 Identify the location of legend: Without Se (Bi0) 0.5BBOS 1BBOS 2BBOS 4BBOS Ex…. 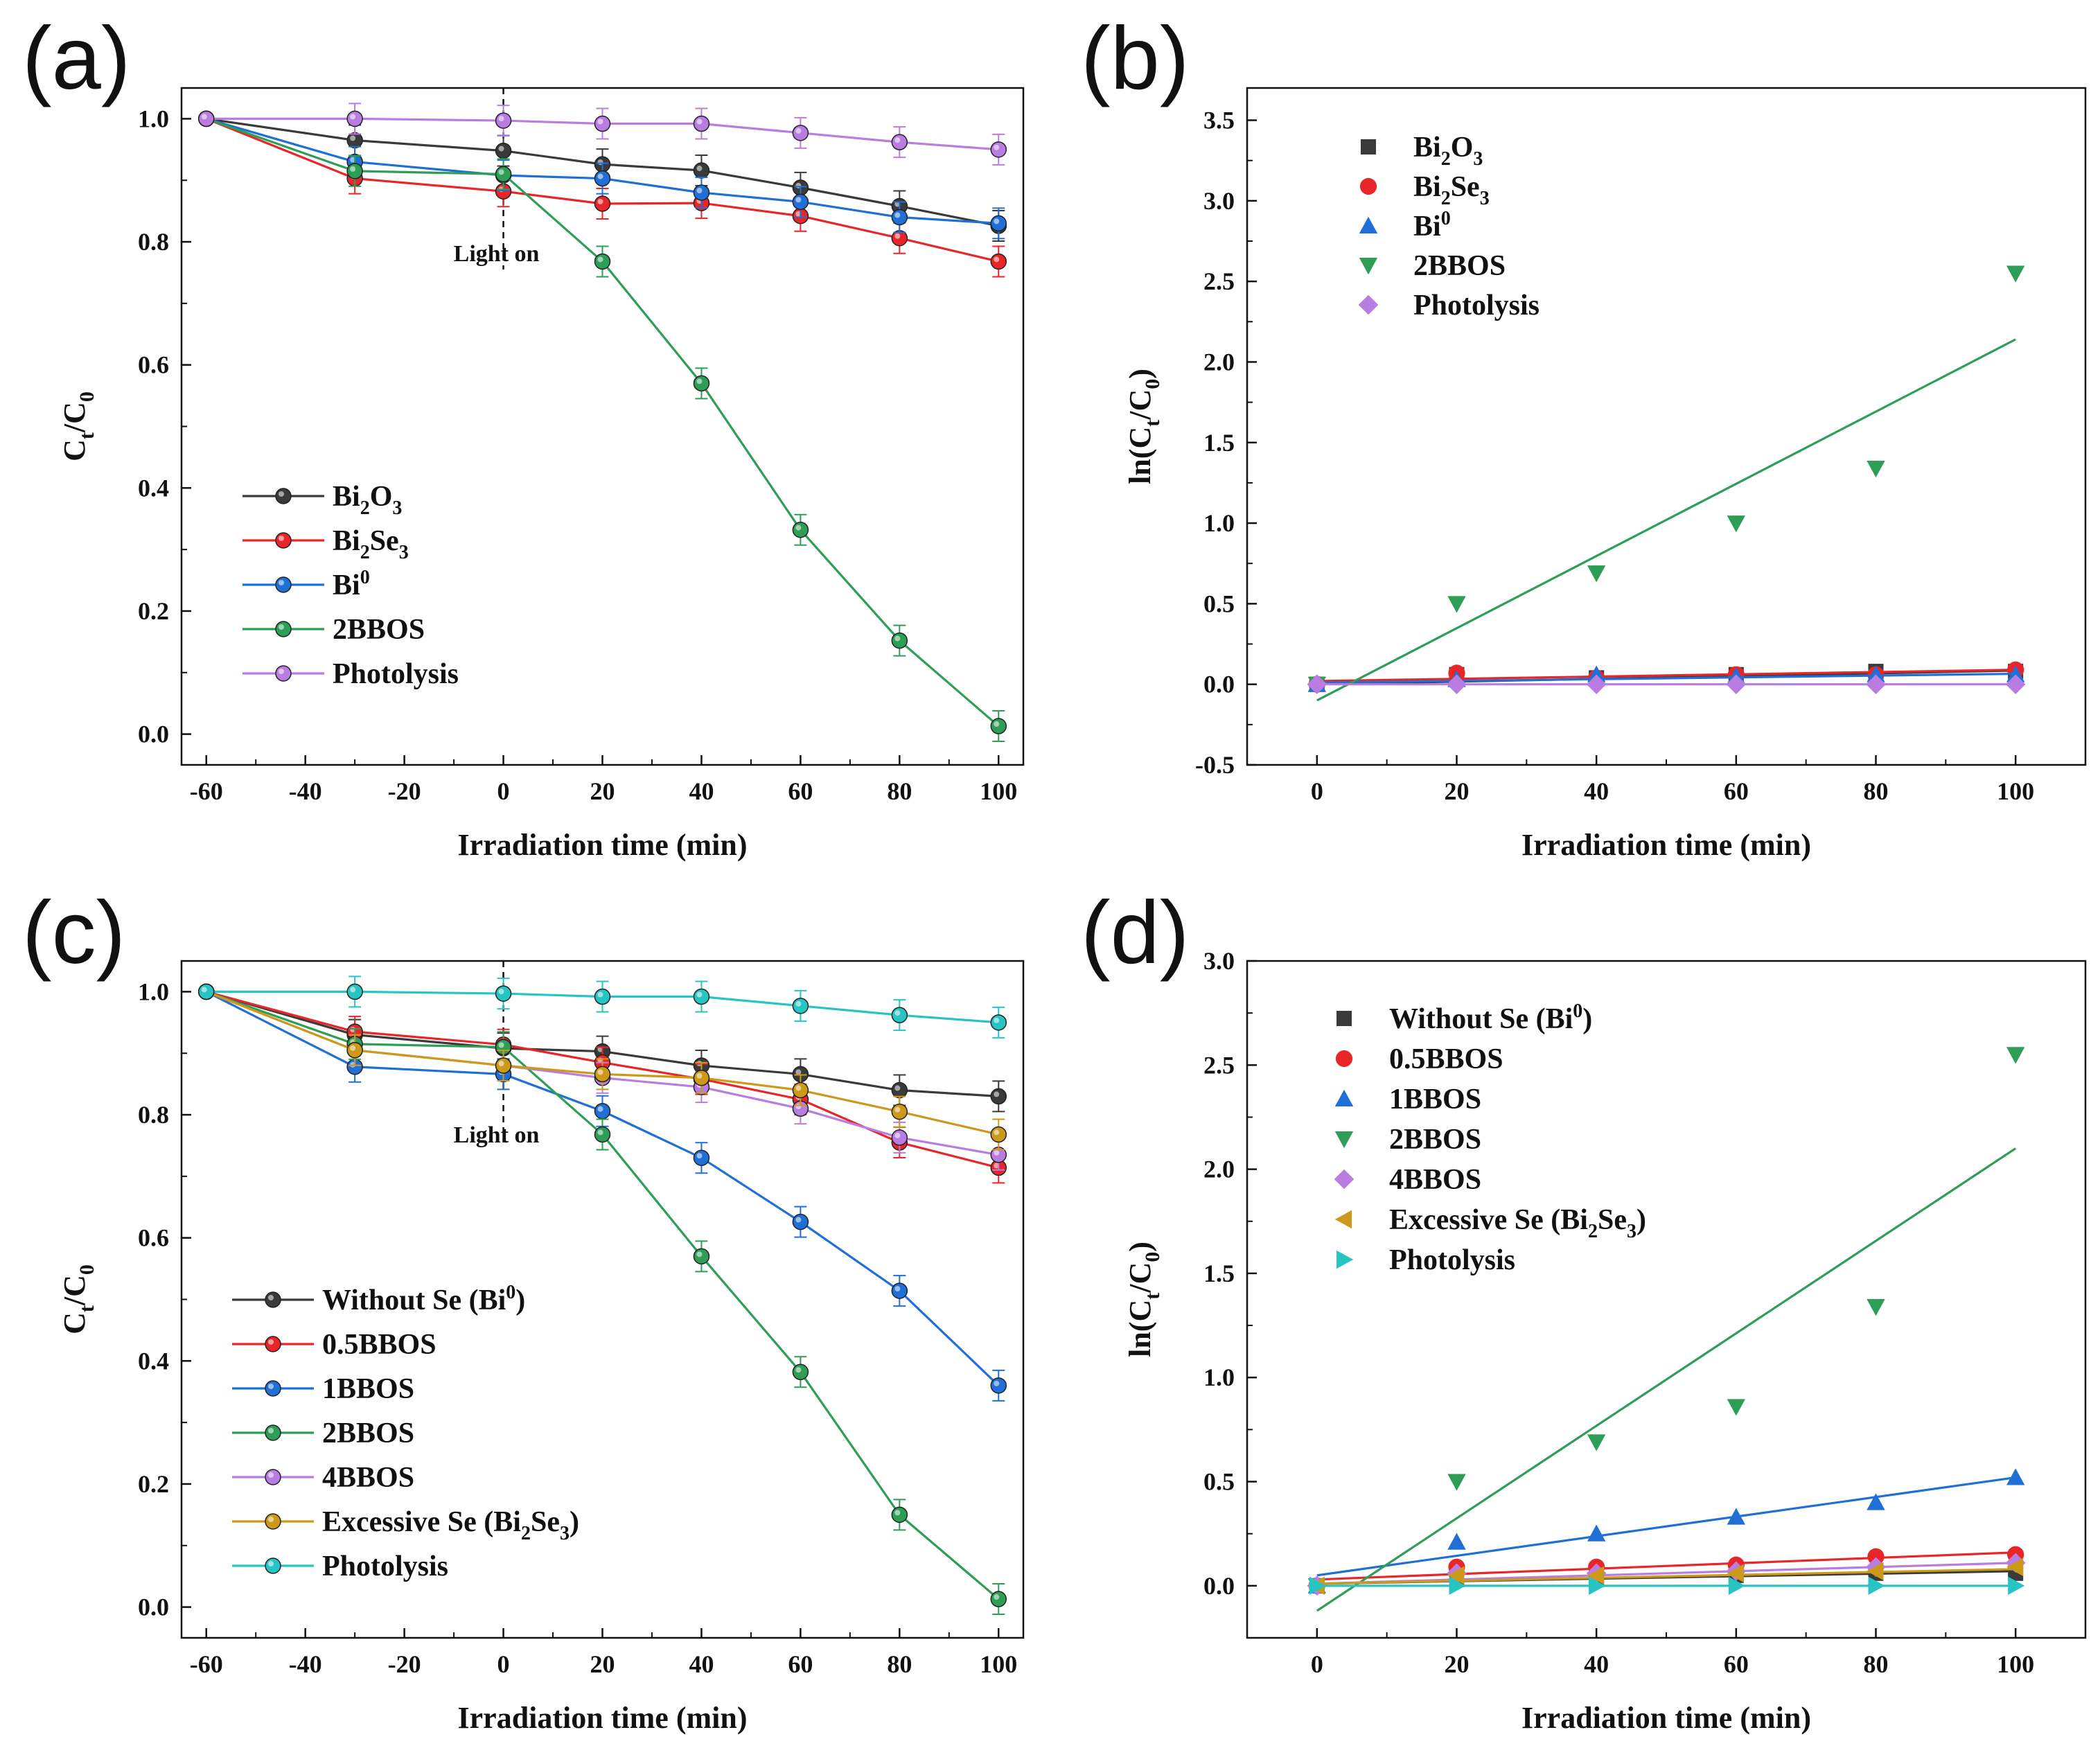
(405, 1432).